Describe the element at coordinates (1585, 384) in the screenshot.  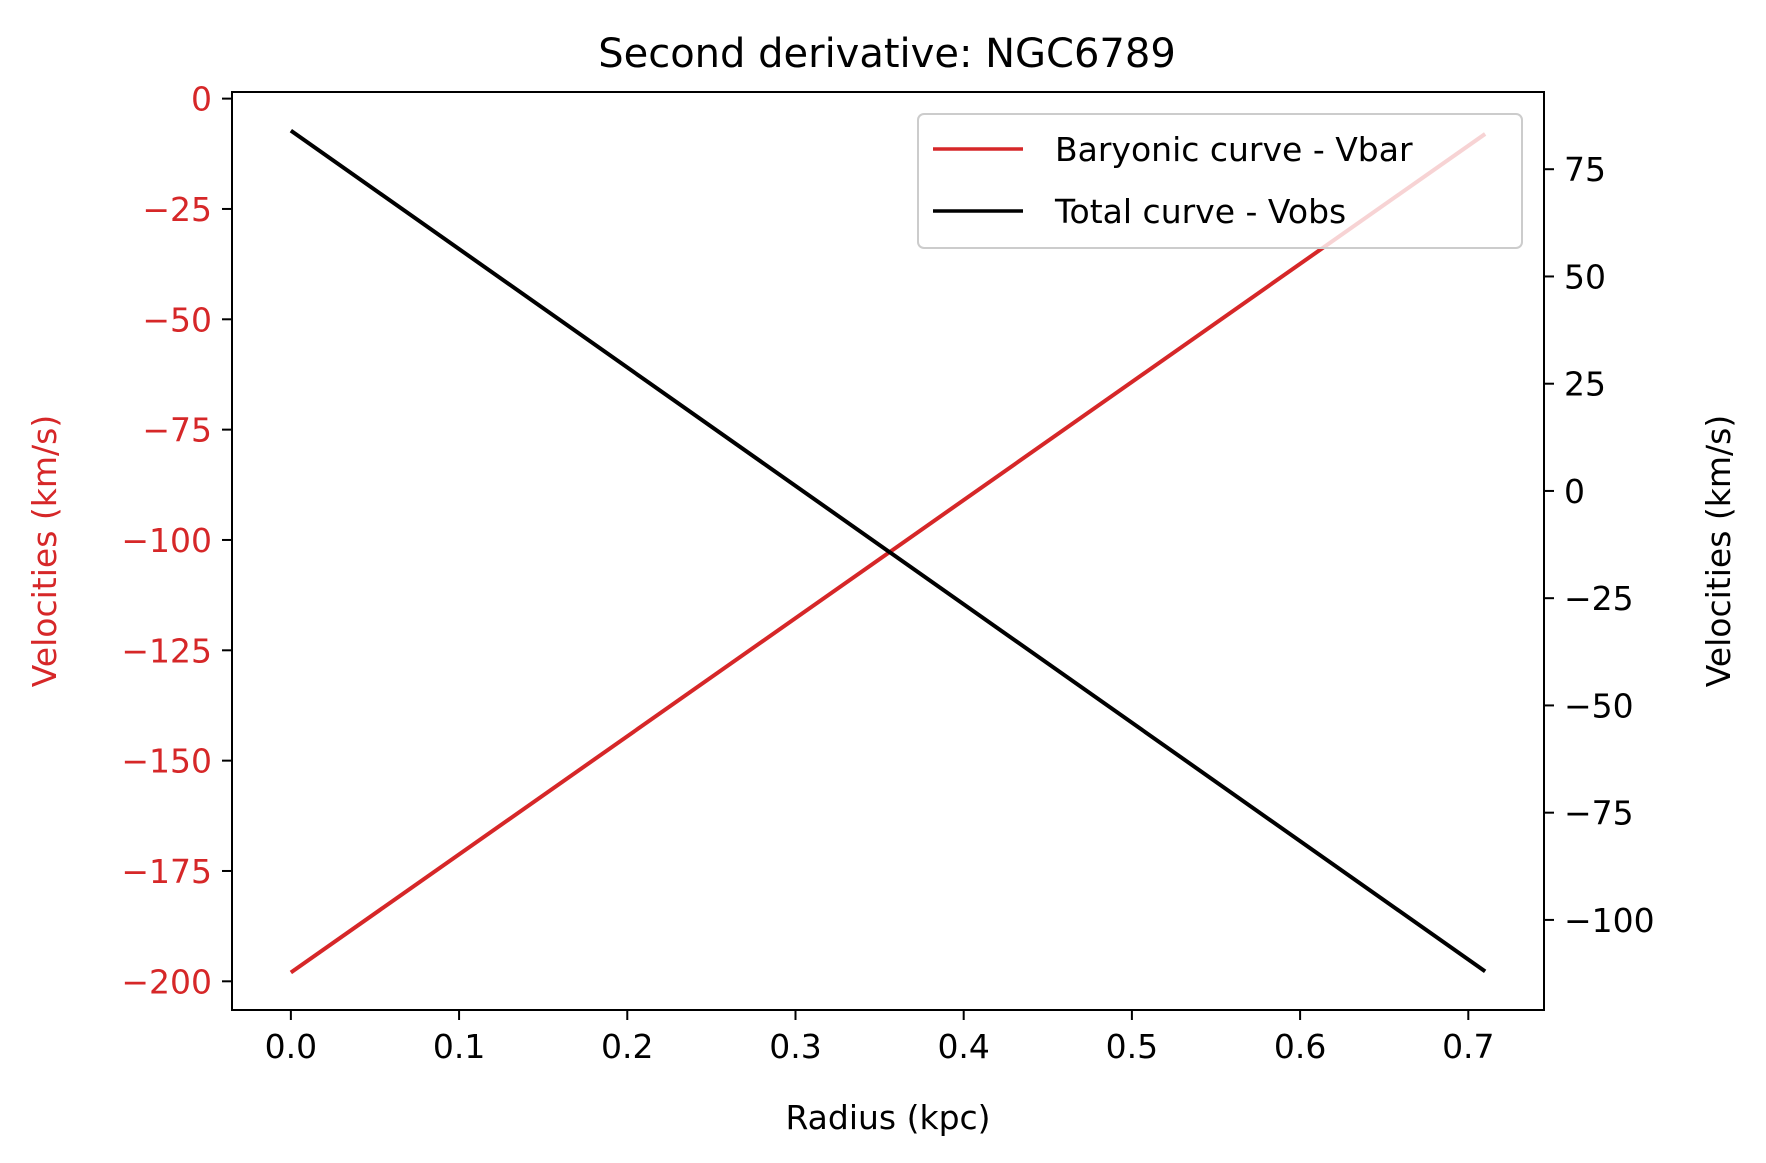
I see `y-right-tick-label: 25` at that location.